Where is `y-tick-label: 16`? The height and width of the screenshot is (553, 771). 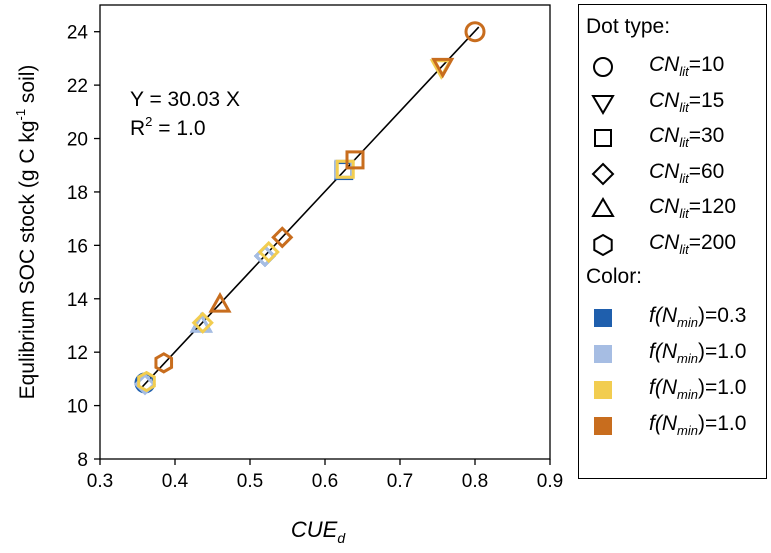 y-tick-label: 16 is located at coordinates (77, 246).